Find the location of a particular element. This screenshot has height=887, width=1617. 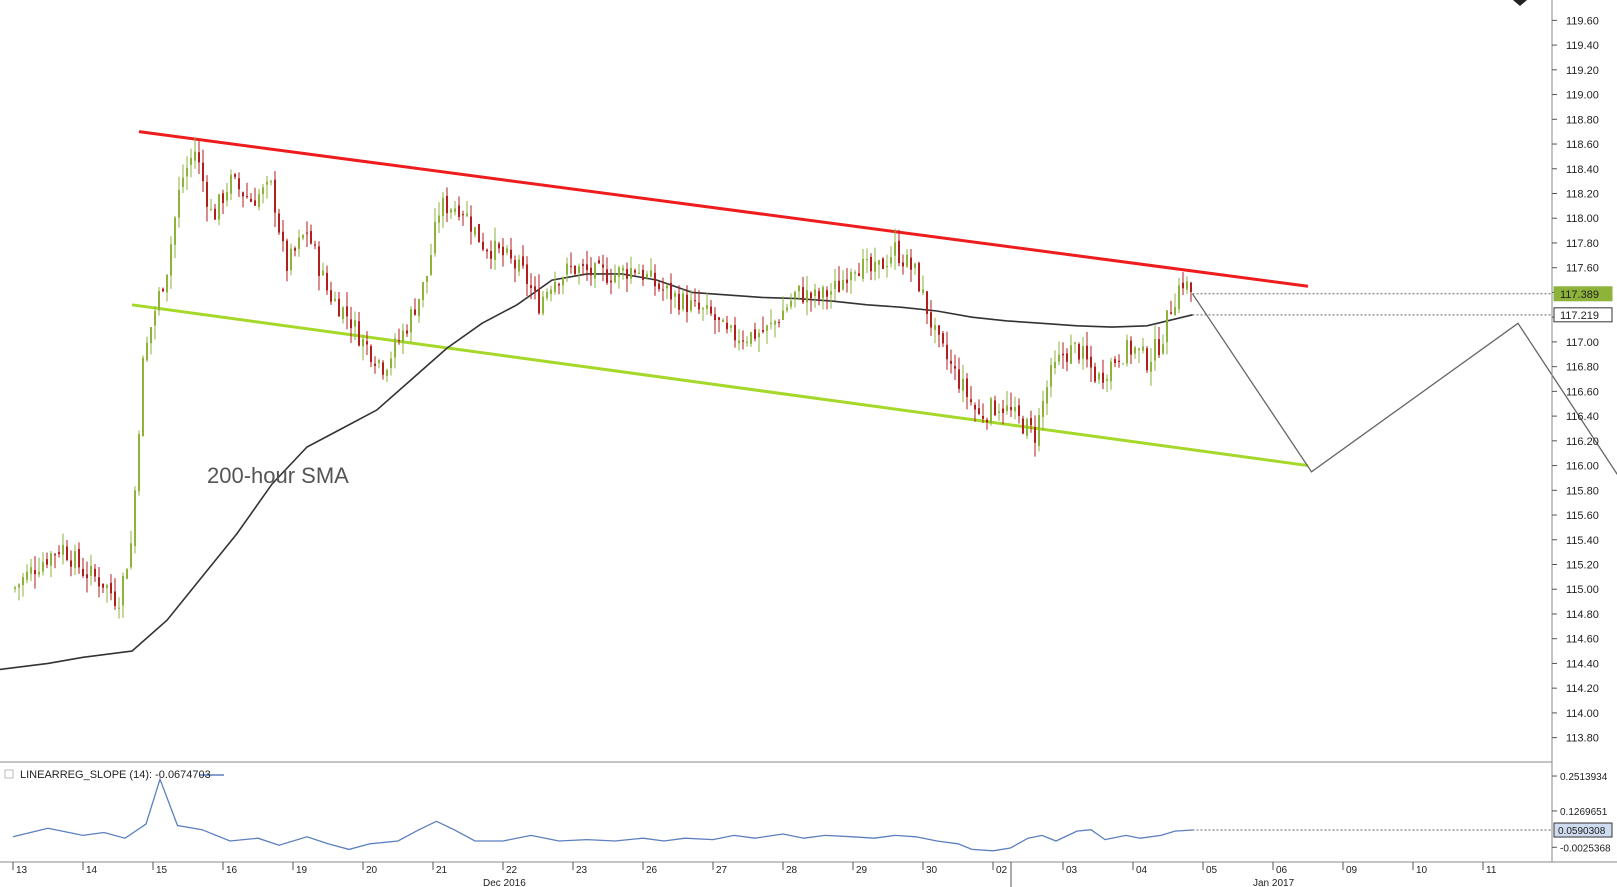

y-tick-label: 115.00 is located at coordinates (1582, 590).